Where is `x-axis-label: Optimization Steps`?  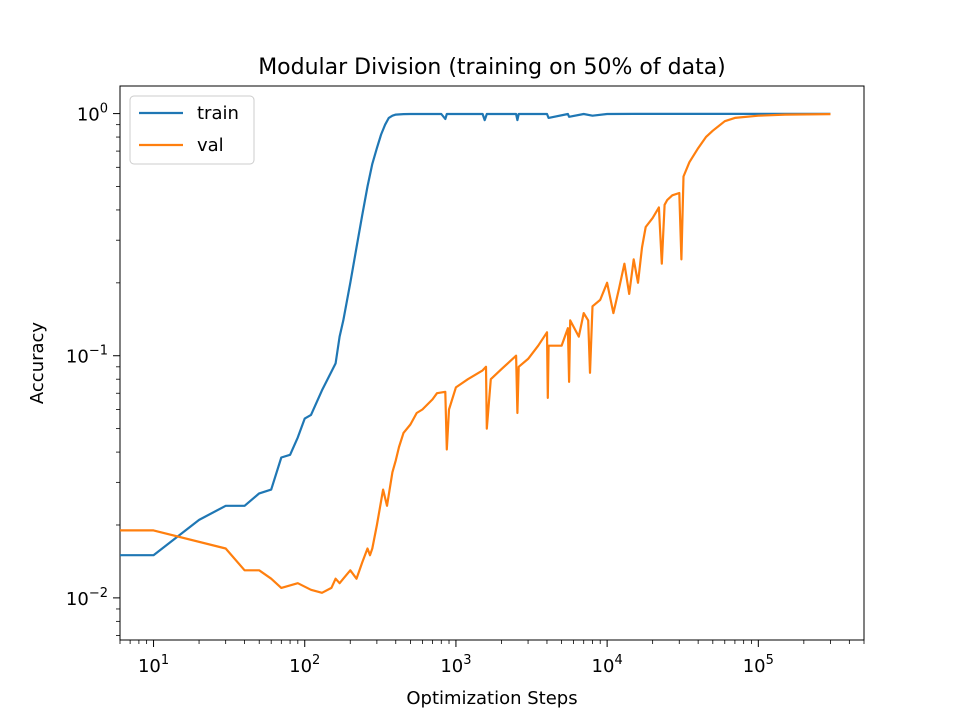
x-axis-label: Optimization Steps is located at coordinates (491, 698).